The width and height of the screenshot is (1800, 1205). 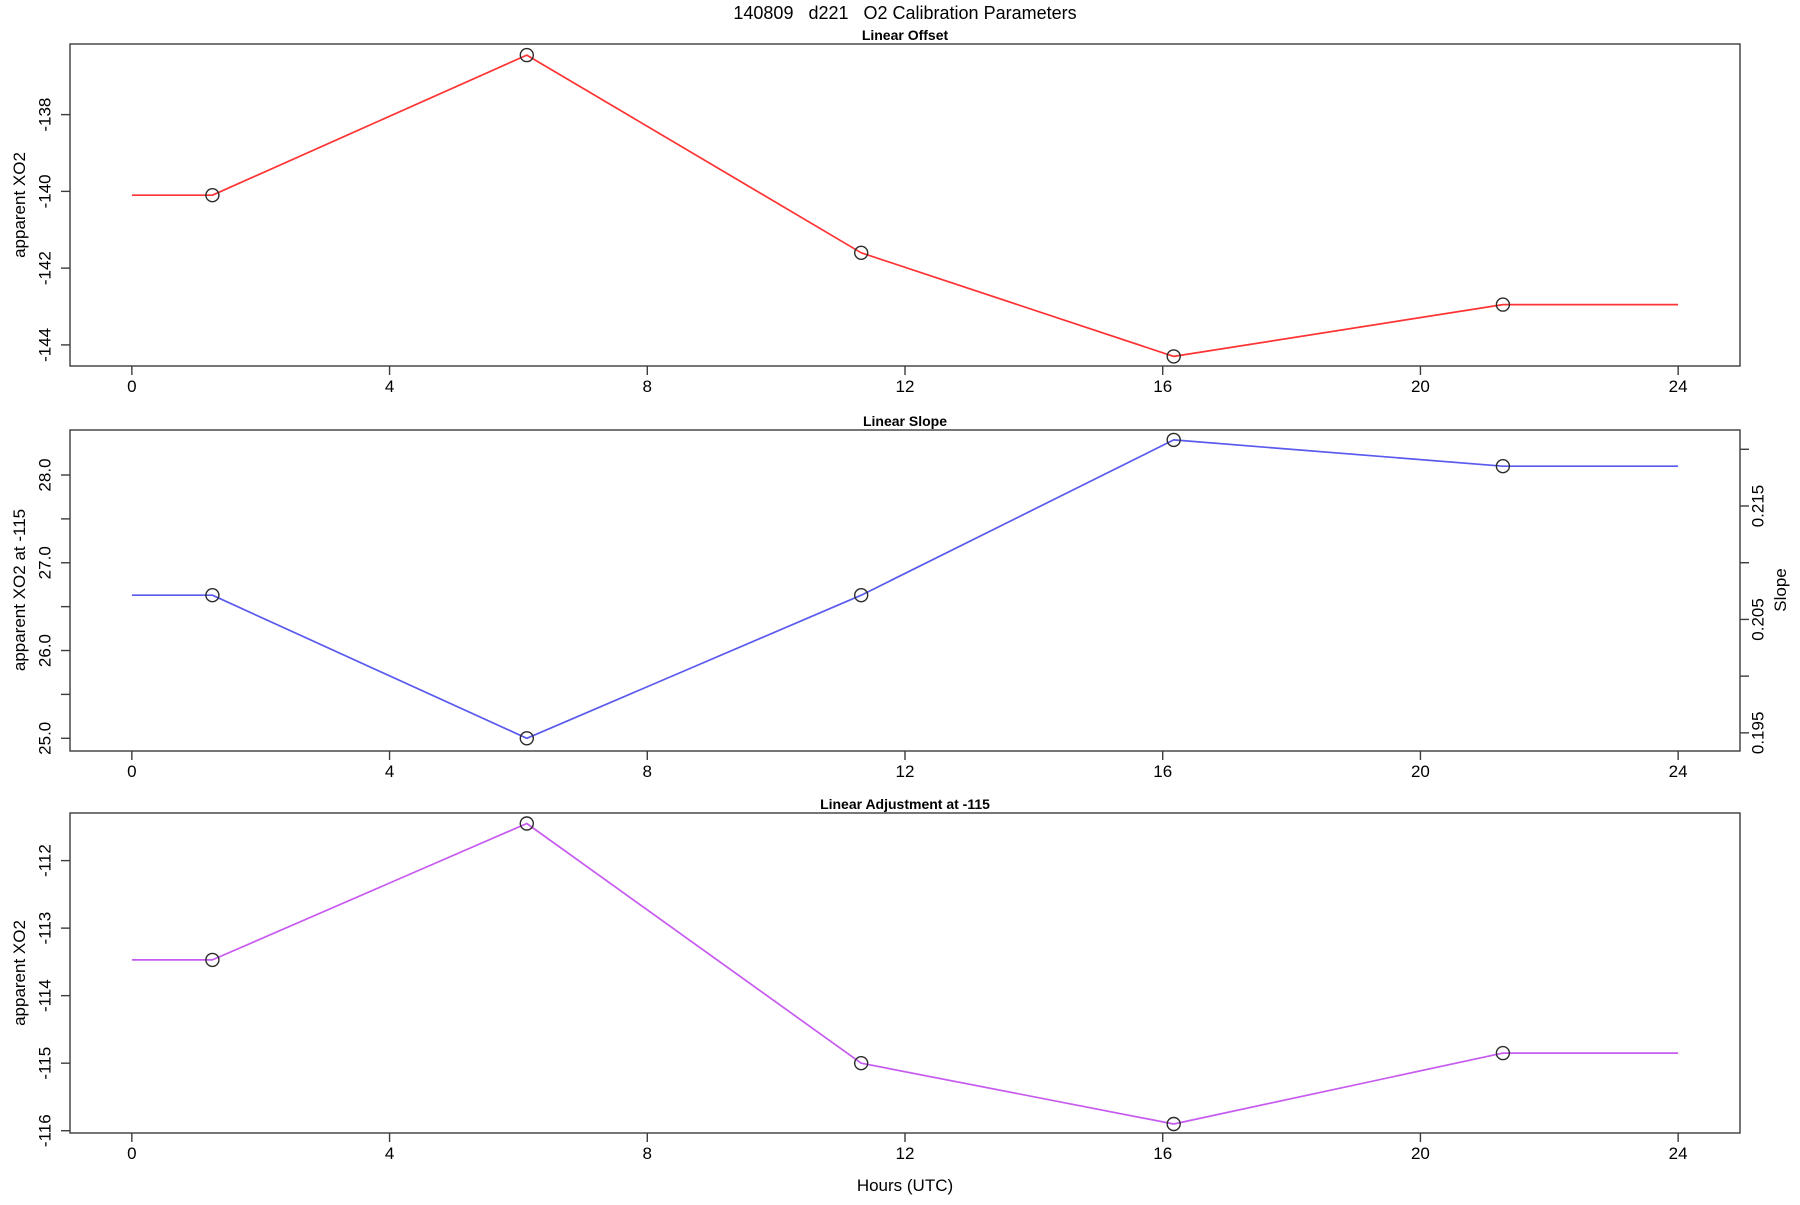 What do you see at coordinates (44, 650) in the screenshot?
I see `y-tick-label: 26.0` at bounding box center [44, 650].